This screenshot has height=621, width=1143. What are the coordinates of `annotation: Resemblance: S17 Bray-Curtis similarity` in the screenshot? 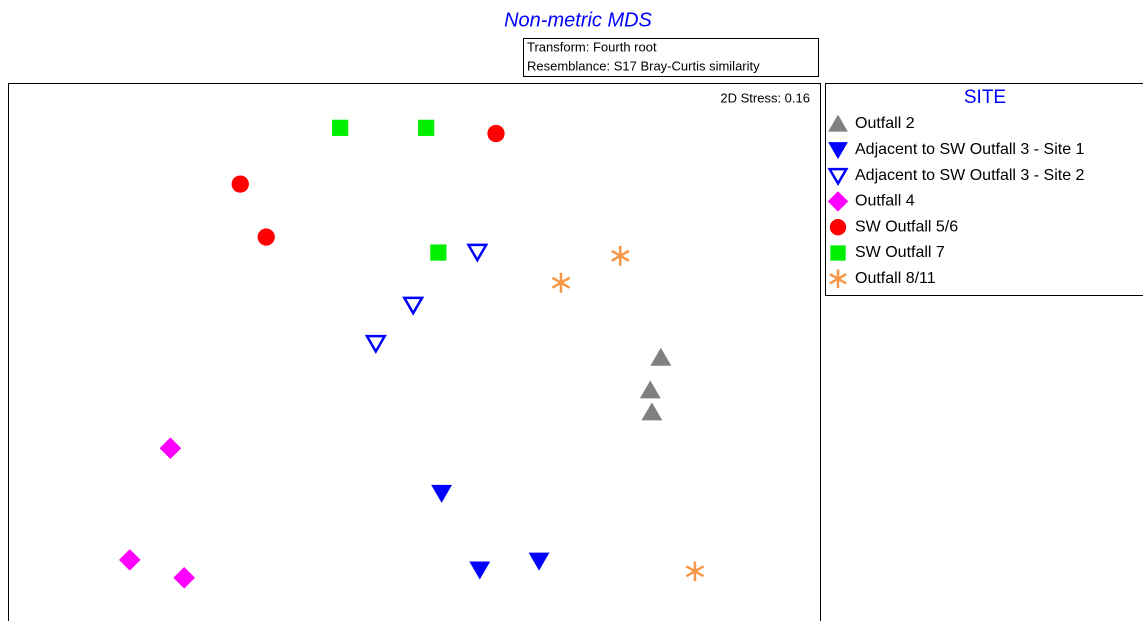 It's located at (643, 65).